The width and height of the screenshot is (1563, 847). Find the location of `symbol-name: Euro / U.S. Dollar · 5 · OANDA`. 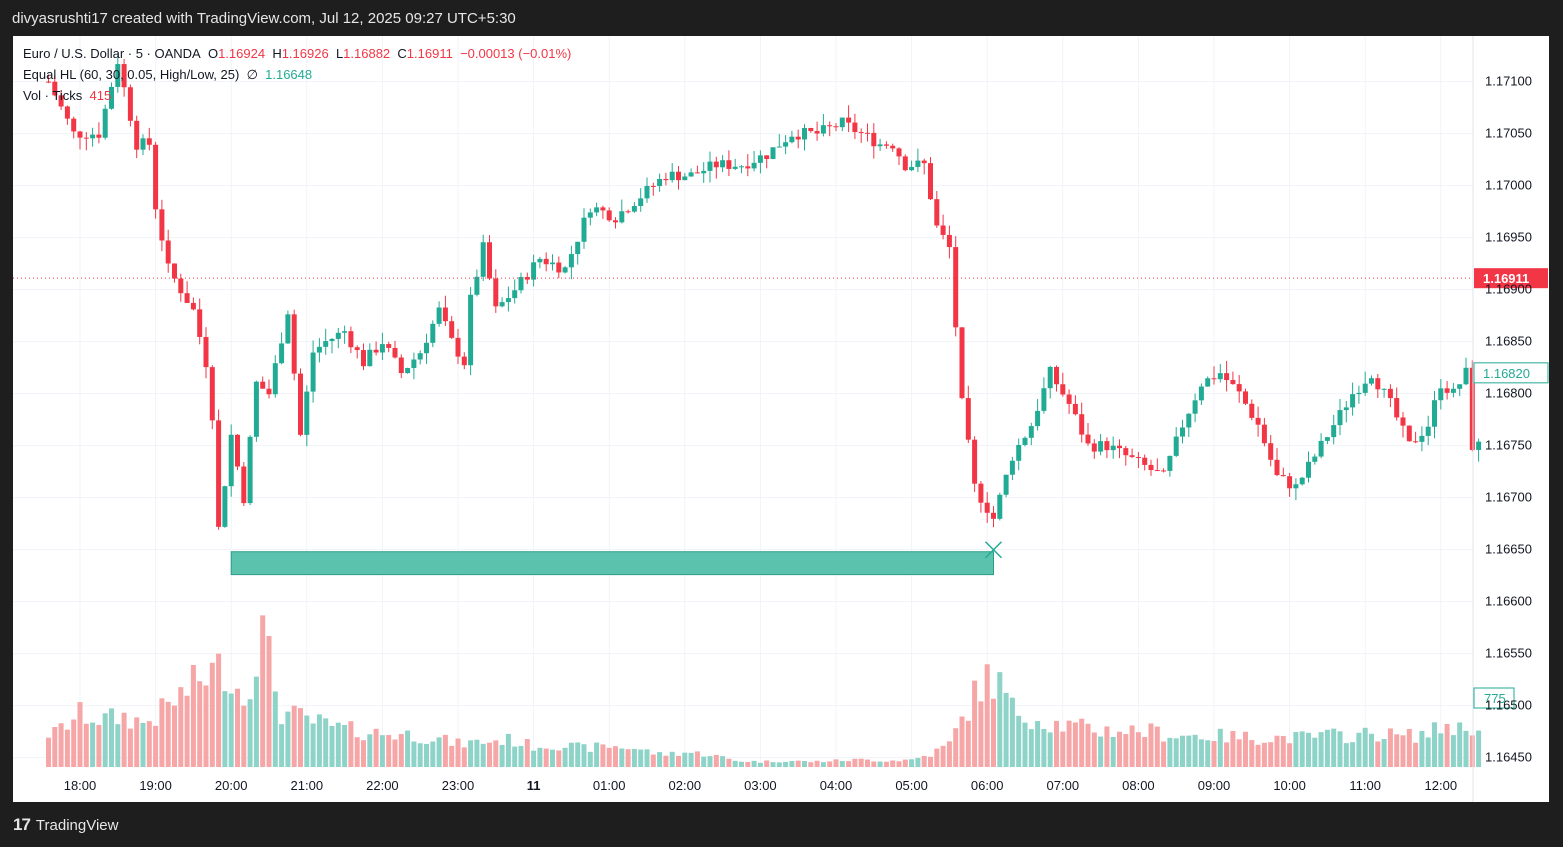

symbol-name: Euro / U.S. Dollar · 5 · OANDA is located at coordinates (112, 53).